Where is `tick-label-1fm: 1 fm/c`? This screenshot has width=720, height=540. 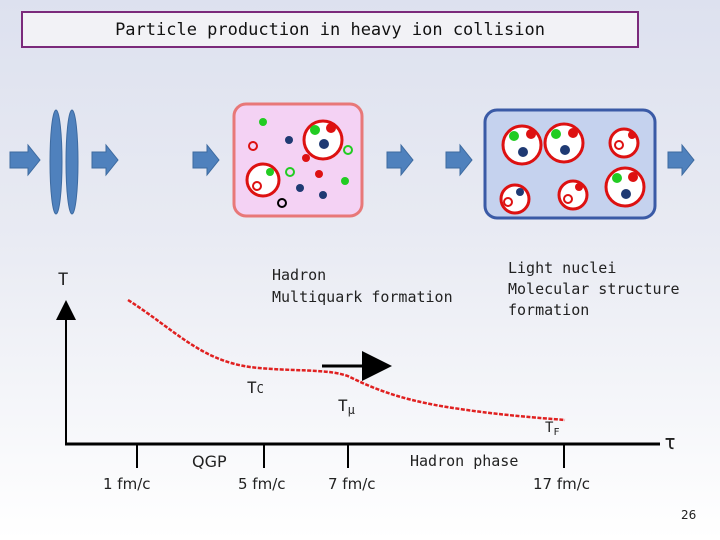 tick-label-1fm: 1 fm/c is located at coordinates (127, 484).